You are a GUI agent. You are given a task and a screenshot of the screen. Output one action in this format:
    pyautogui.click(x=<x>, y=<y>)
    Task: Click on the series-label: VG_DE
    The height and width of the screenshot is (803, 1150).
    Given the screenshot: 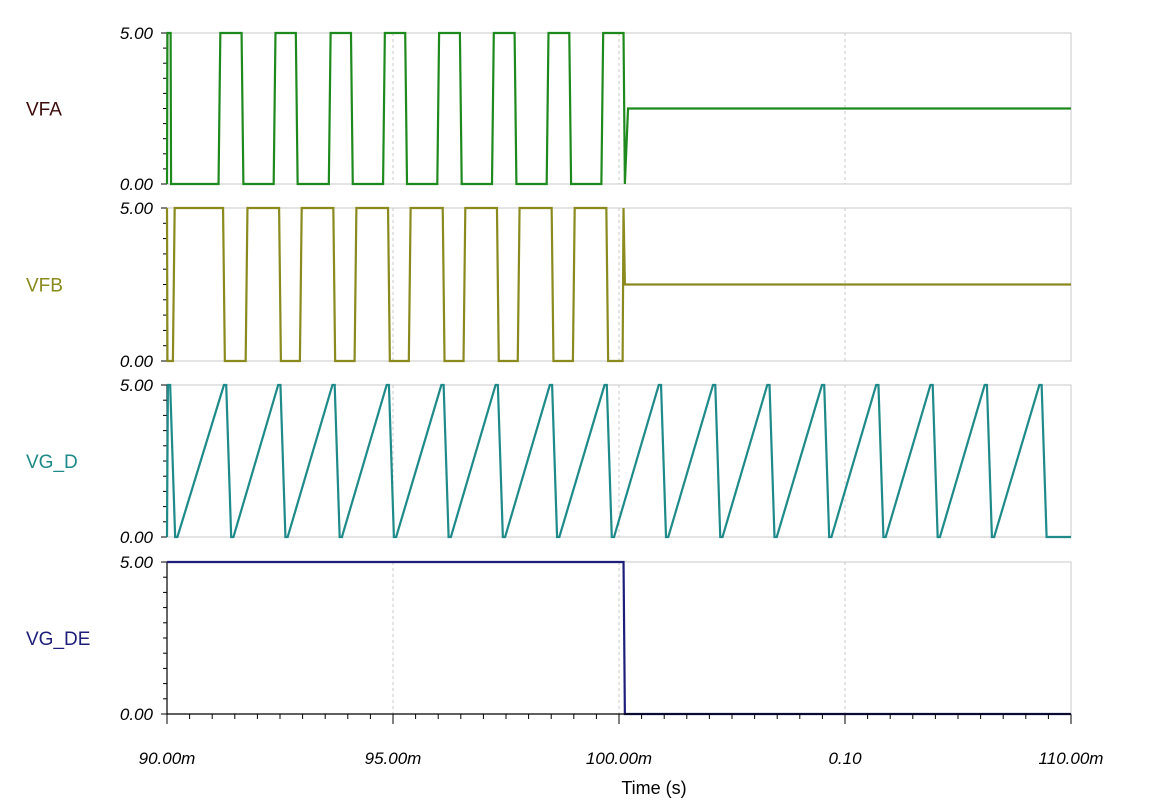 What is the action you would take?
    pyautogui.click(x=58, y=639)
    